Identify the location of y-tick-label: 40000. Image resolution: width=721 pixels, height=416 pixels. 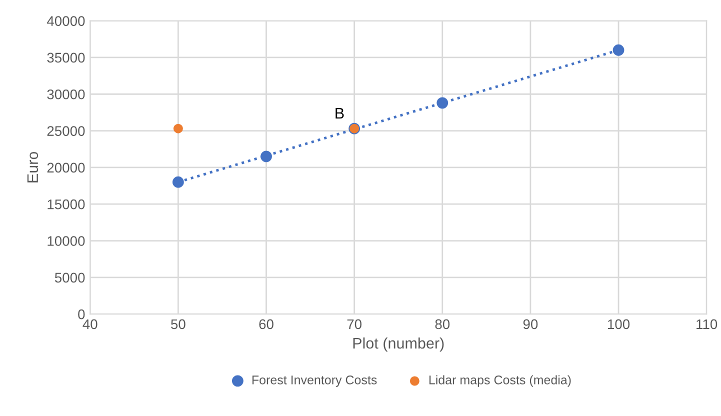
(65, 21).